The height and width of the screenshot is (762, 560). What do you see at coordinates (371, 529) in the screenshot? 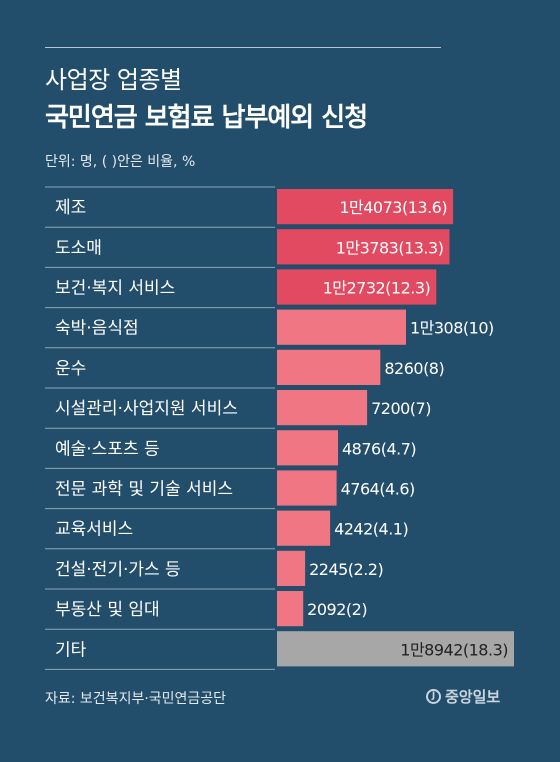
I see `data-label: 4242(4.1)` at bounding box center [371, 529].